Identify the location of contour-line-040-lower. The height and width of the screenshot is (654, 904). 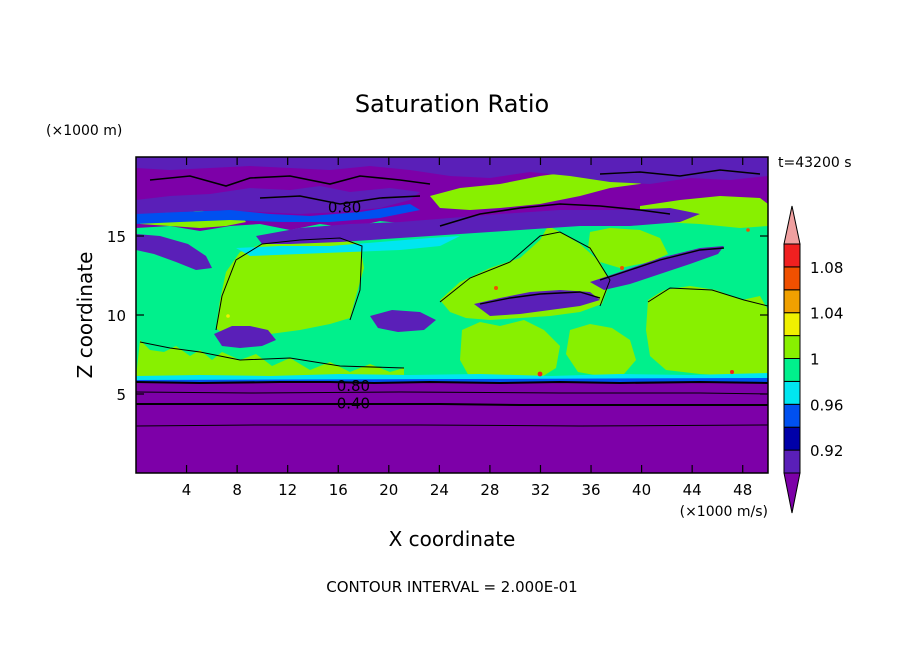
(452, 404).